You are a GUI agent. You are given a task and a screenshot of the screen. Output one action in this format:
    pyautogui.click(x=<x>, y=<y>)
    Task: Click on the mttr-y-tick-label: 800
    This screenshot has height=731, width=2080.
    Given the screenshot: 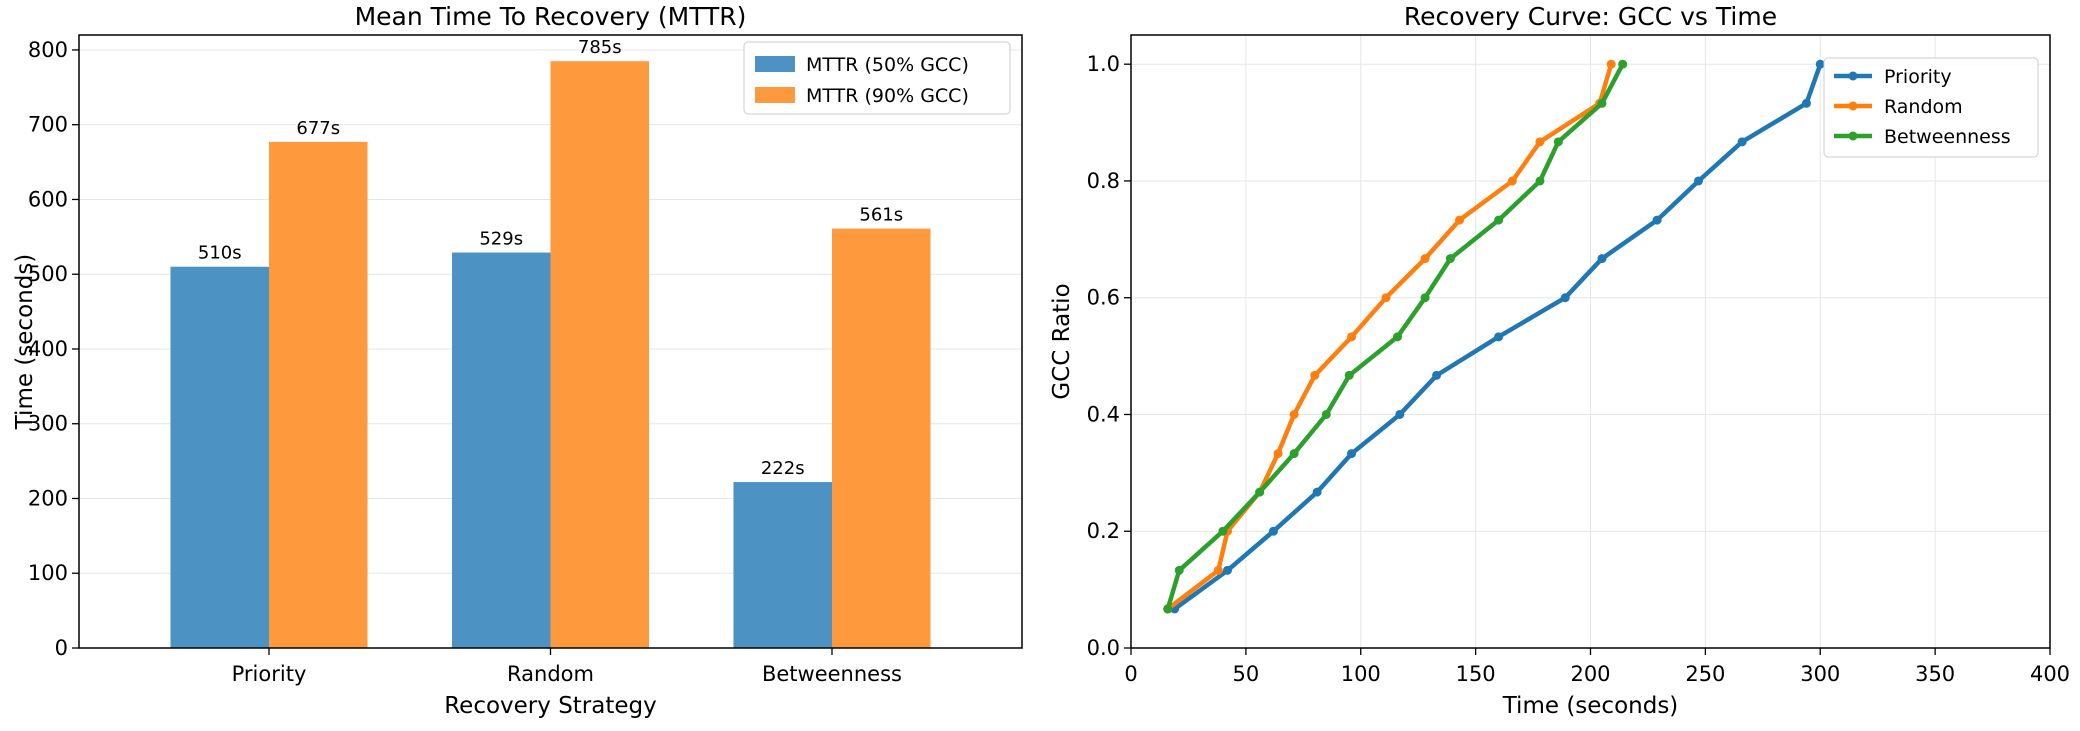 What is the action you would take?
    pyautogui.click(x=48, y=50)
    